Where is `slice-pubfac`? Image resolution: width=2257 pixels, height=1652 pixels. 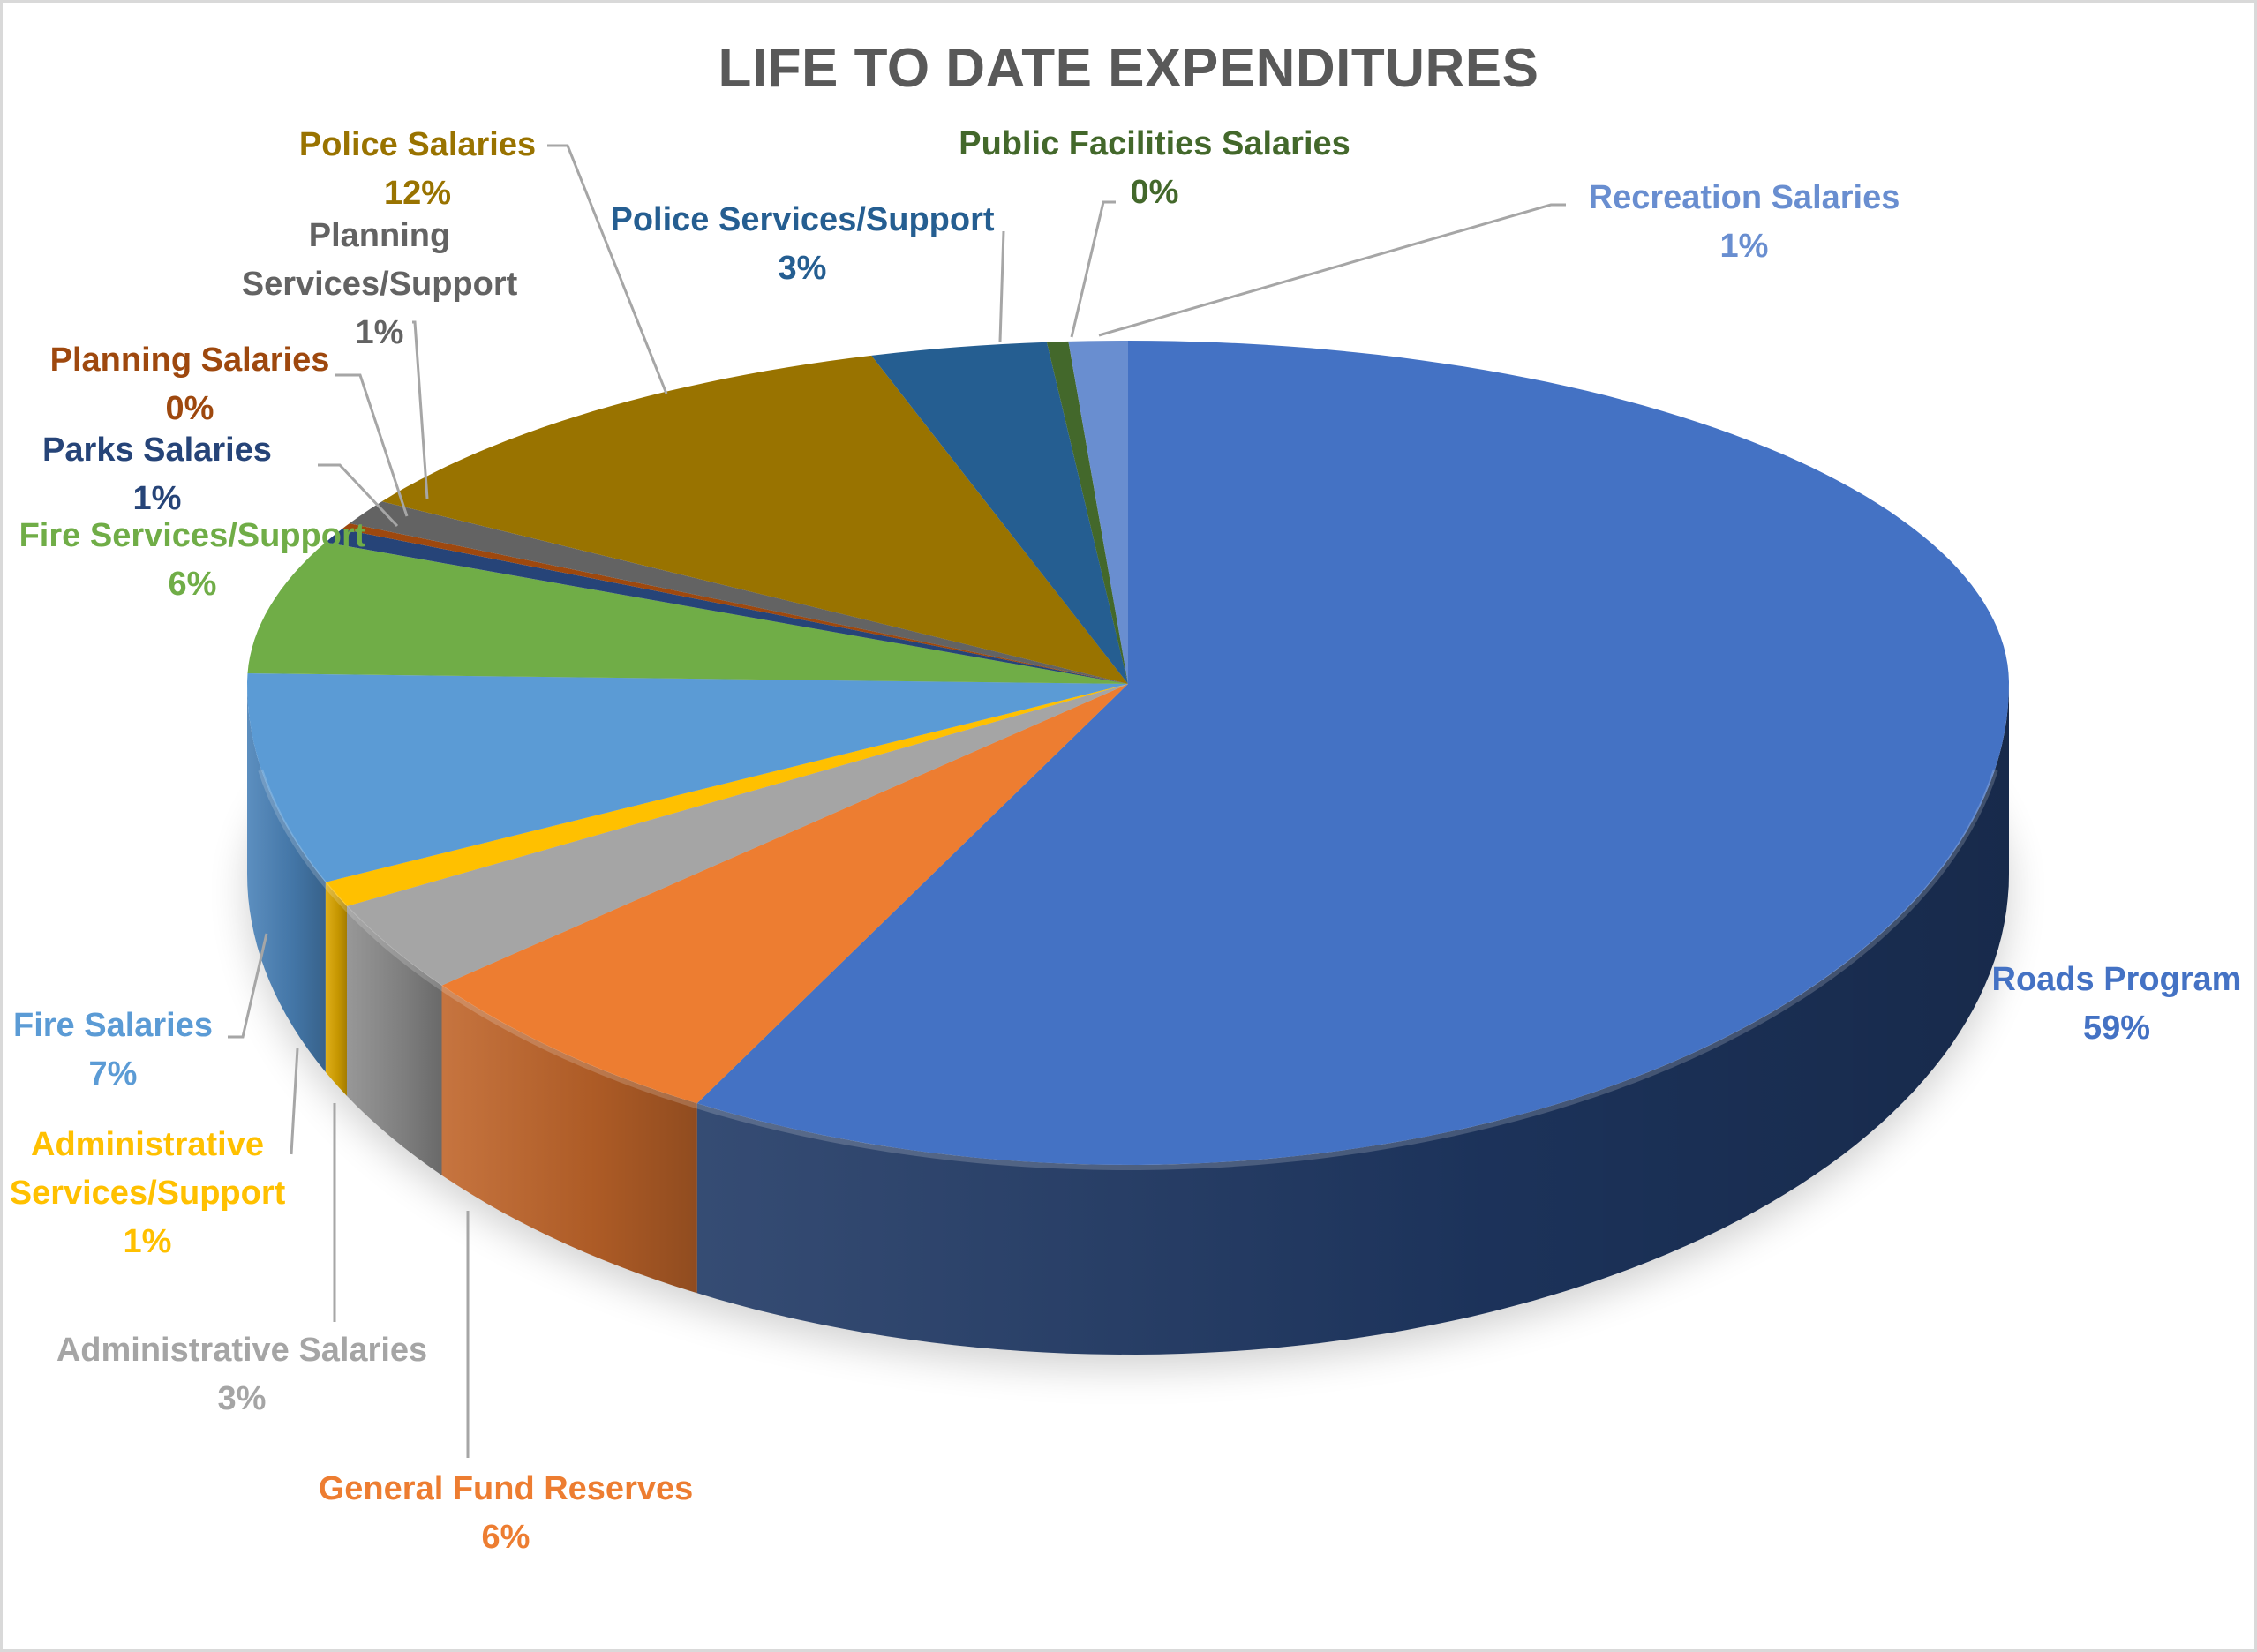 slice-pubfac is located at coordinates (1087, 512).